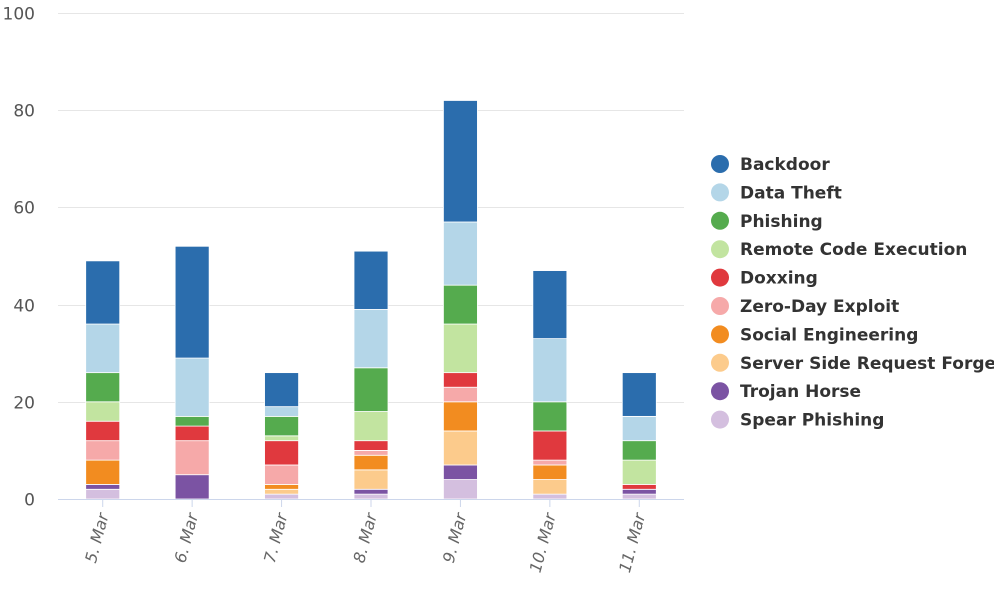 This screenshot has width=994, height=591. Describe the element at coordinates (764, 278) in the screenshot. I see `legend-item: Doxxing` at that location.